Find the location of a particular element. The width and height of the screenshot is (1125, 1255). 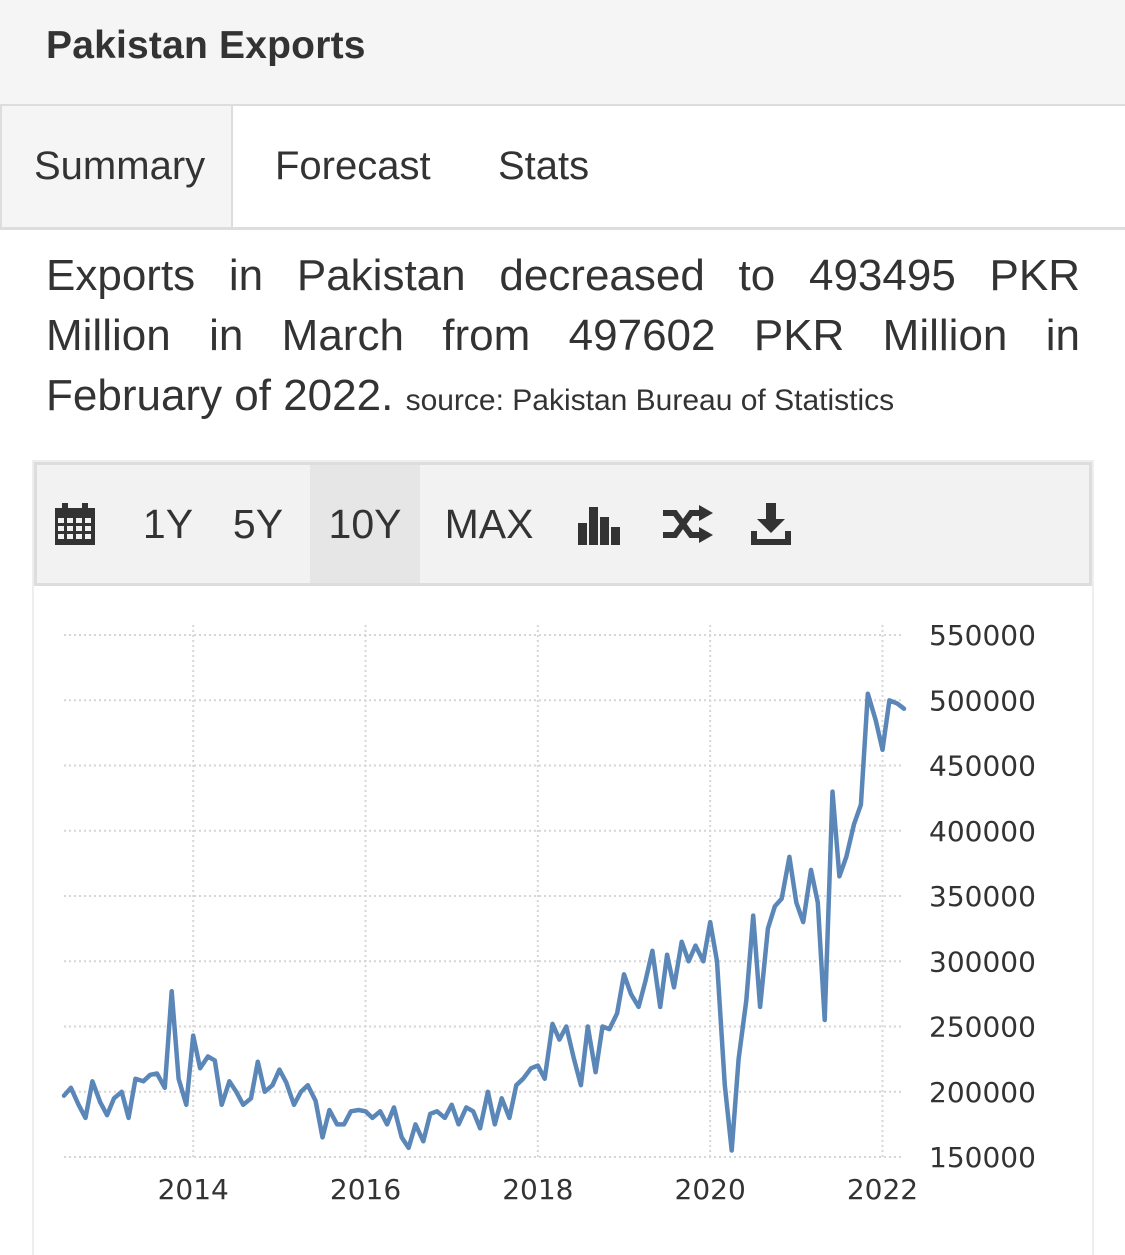

y-tick-label: 400000 is located at coordinates (982, 831).